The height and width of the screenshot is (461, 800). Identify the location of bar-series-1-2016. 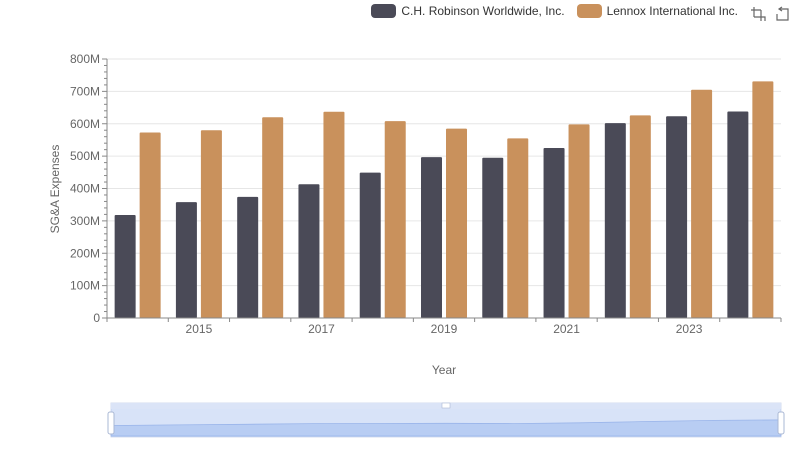
(248, 257).